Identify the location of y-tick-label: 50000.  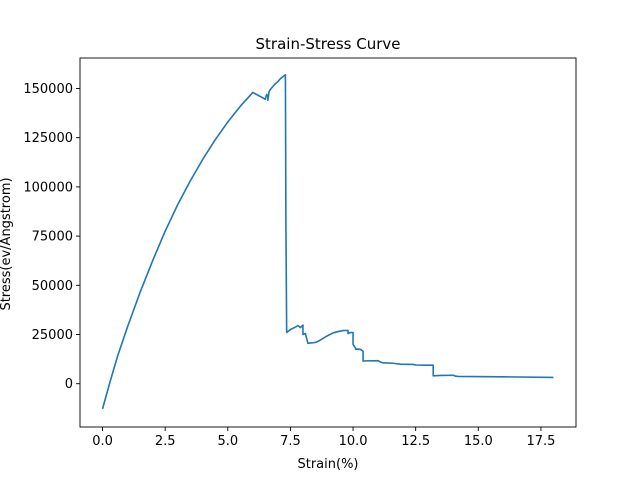
(52, 286).